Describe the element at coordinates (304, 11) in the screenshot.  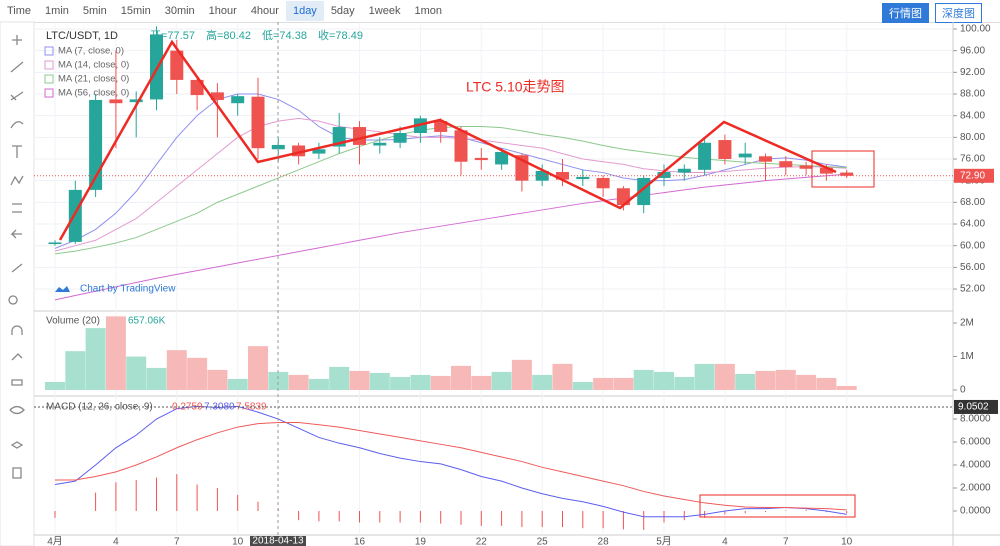
I see `interval-button: 1day` at that location.